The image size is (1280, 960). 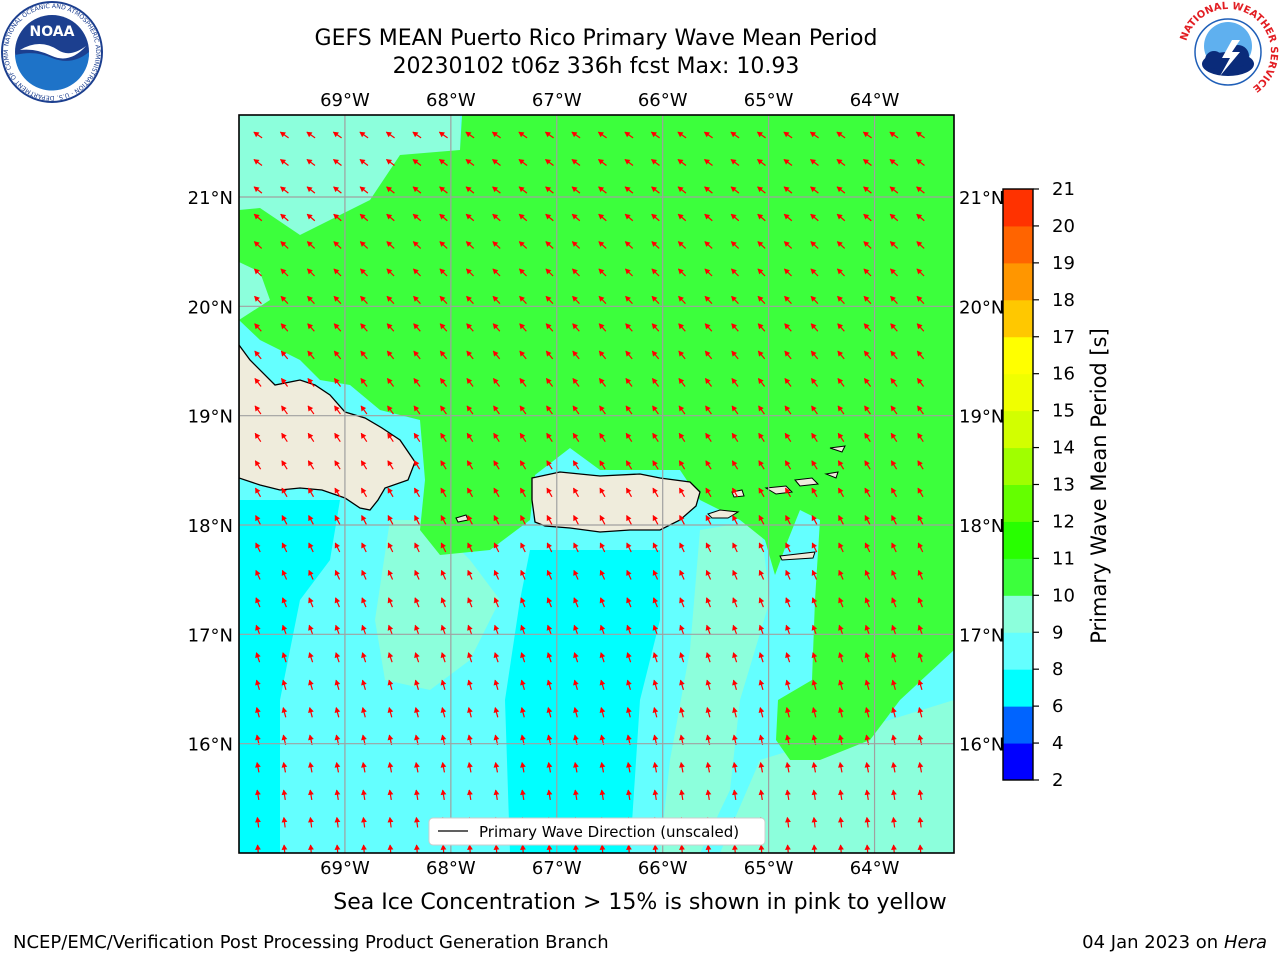 I want to click on land-anegada, so click(x=837, y=449).